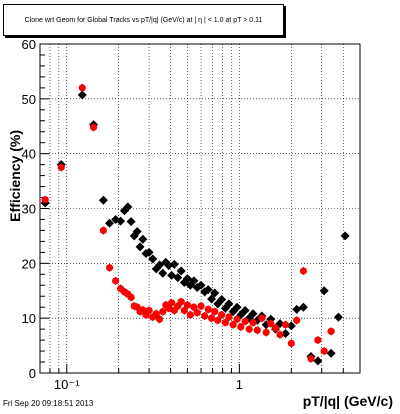  Describe the element at coordinates (48, 403) in the screenshot. I see `timestamp-footer: Fri Sep 20 09:18:51 2013` at that location.